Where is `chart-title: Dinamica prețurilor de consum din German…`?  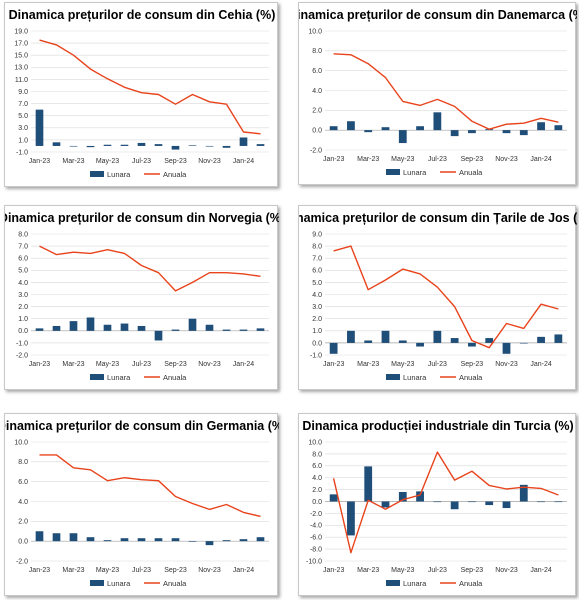
chart-title: Dinamica prețurilor de consum din German… is located at coordinates (142, 426).